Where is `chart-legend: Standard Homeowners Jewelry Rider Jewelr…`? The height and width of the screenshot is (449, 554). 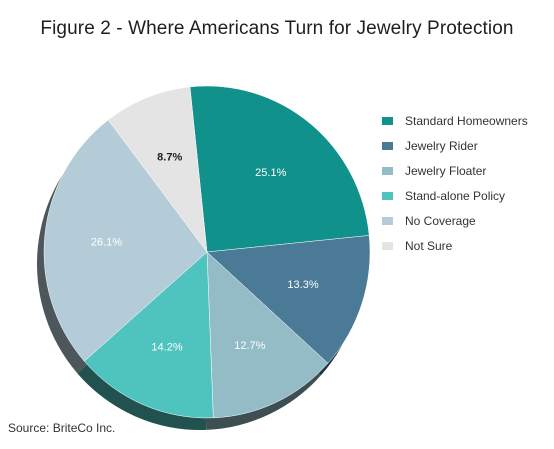
chart-legend: Standard Homeowners Jewelry Rider Jewelr… is located at coordinates (455, 183).